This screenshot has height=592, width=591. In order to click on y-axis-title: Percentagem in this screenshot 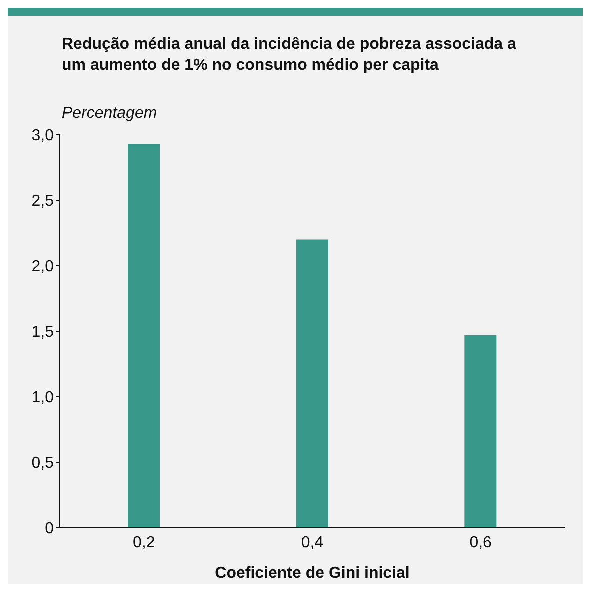, I will do `click(110, 114)`.